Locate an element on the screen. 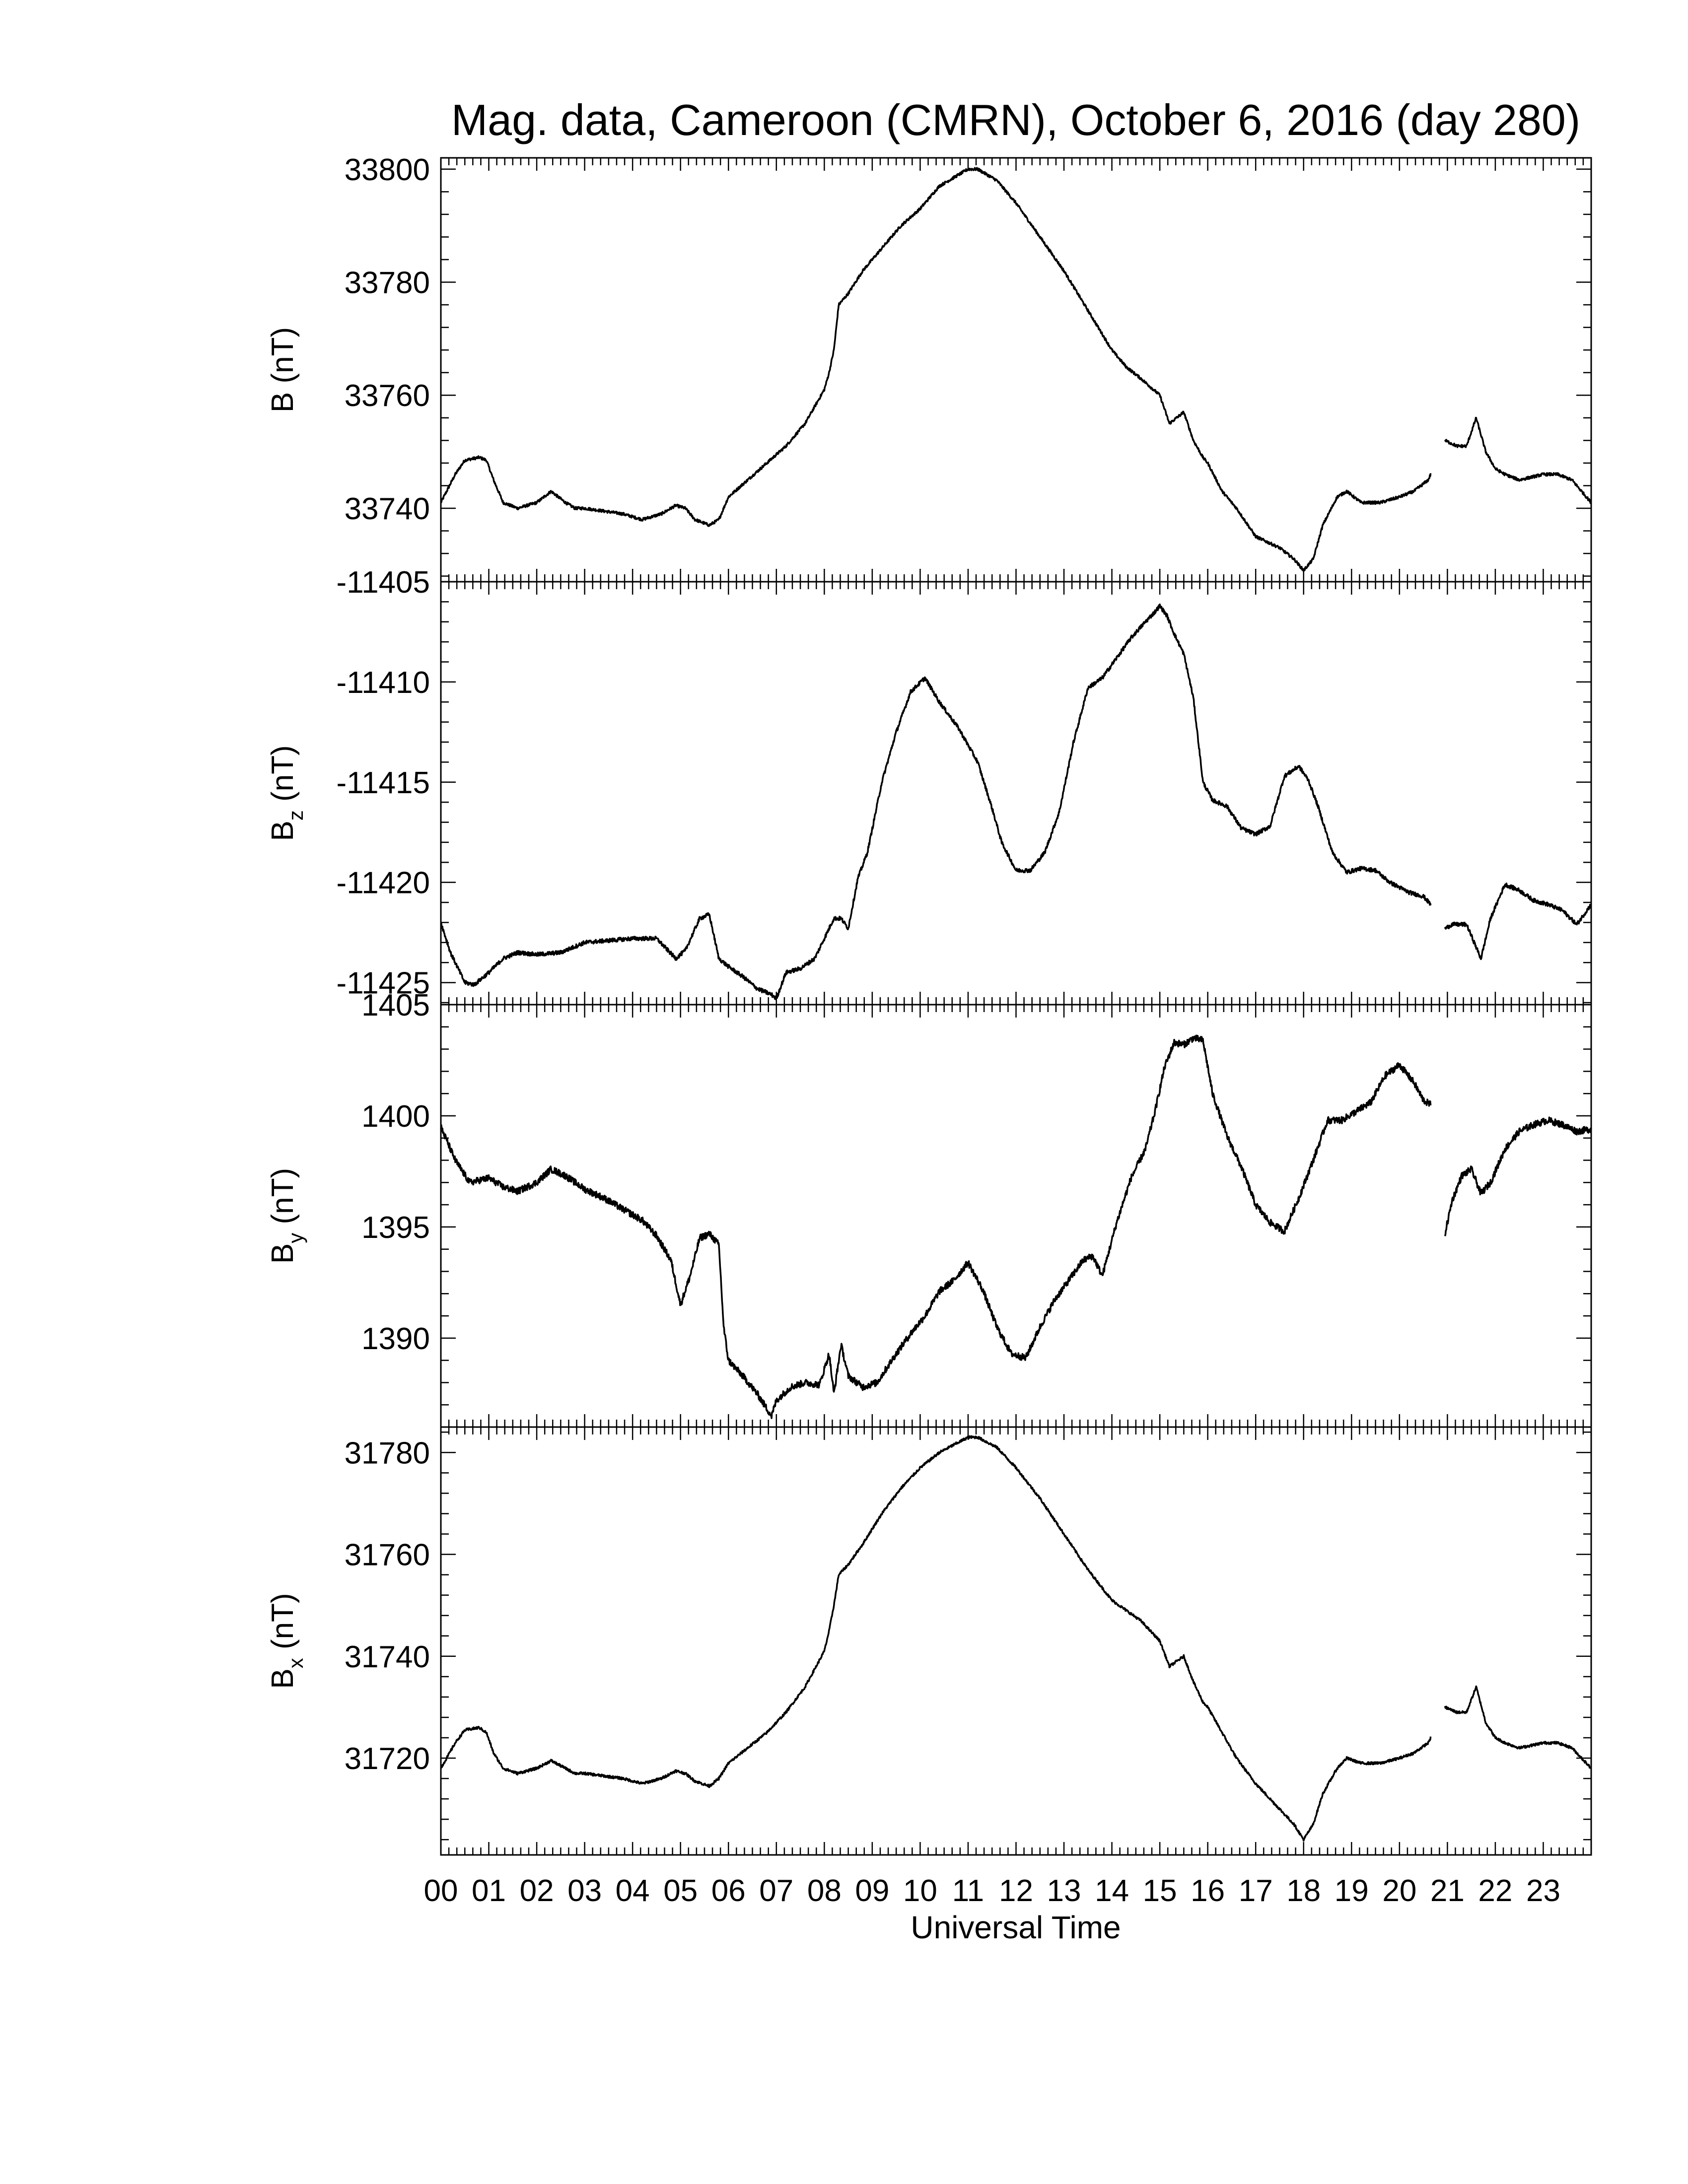 The image size is (1688, 2184). x-tick-label: 03 is located at coordinates (584, 1891).